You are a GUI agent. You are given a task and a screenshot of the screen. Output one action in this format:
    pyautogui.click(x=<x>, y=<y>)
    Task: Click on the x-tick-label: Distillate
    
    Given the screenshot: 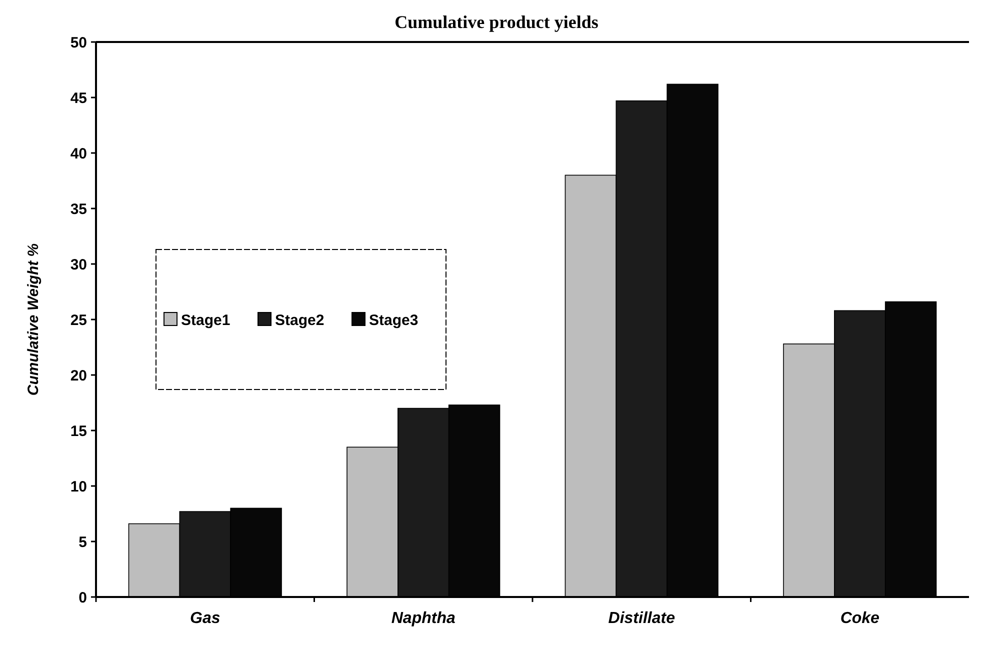 What is the action you would take?
    pyautogui.click(x=642, y=618)
    